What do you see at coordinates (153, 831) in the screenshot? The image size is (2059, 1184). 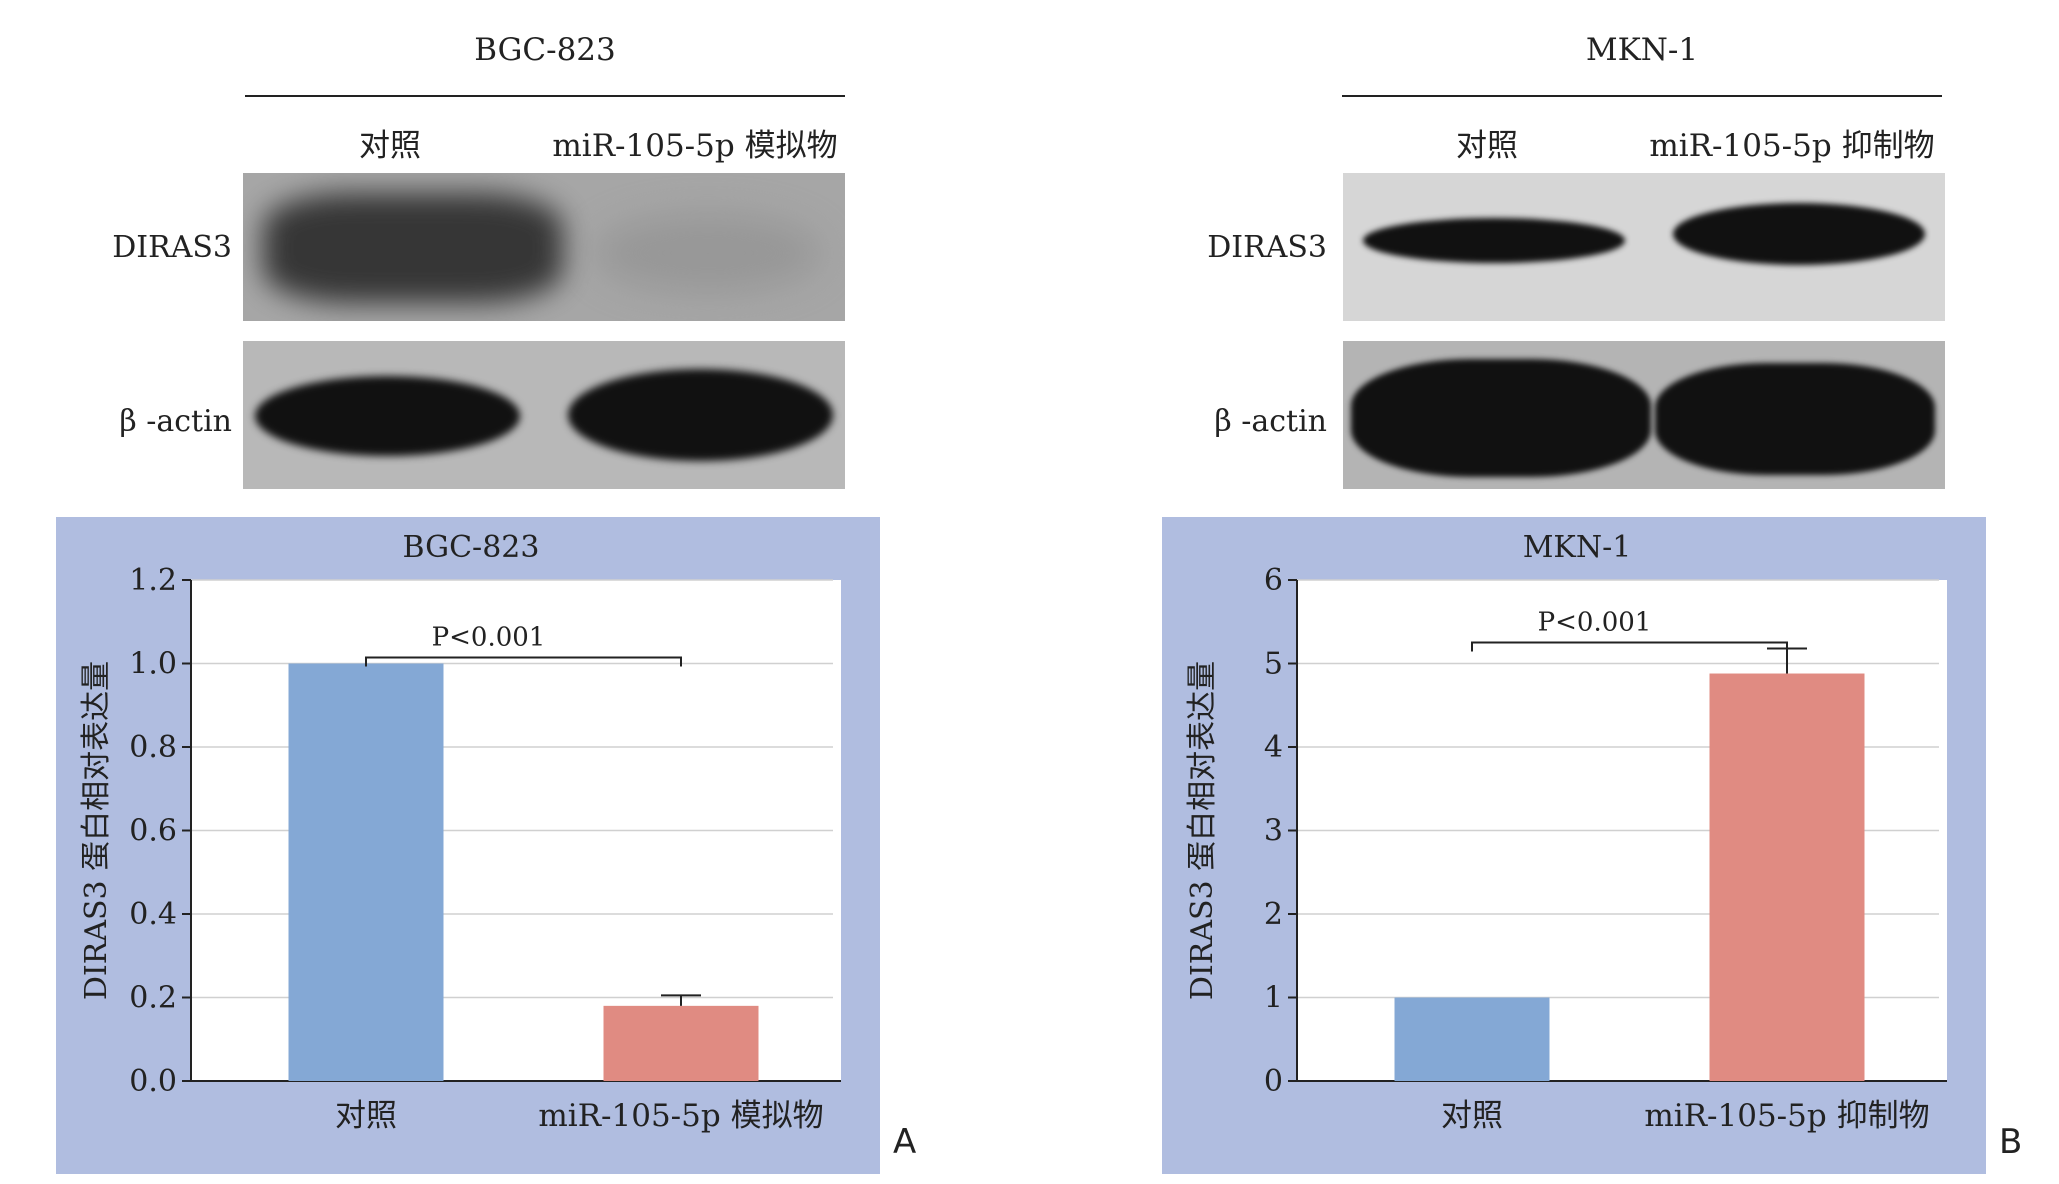 I see `y-tick-label: 0.6` at bounding box center [153, 831].